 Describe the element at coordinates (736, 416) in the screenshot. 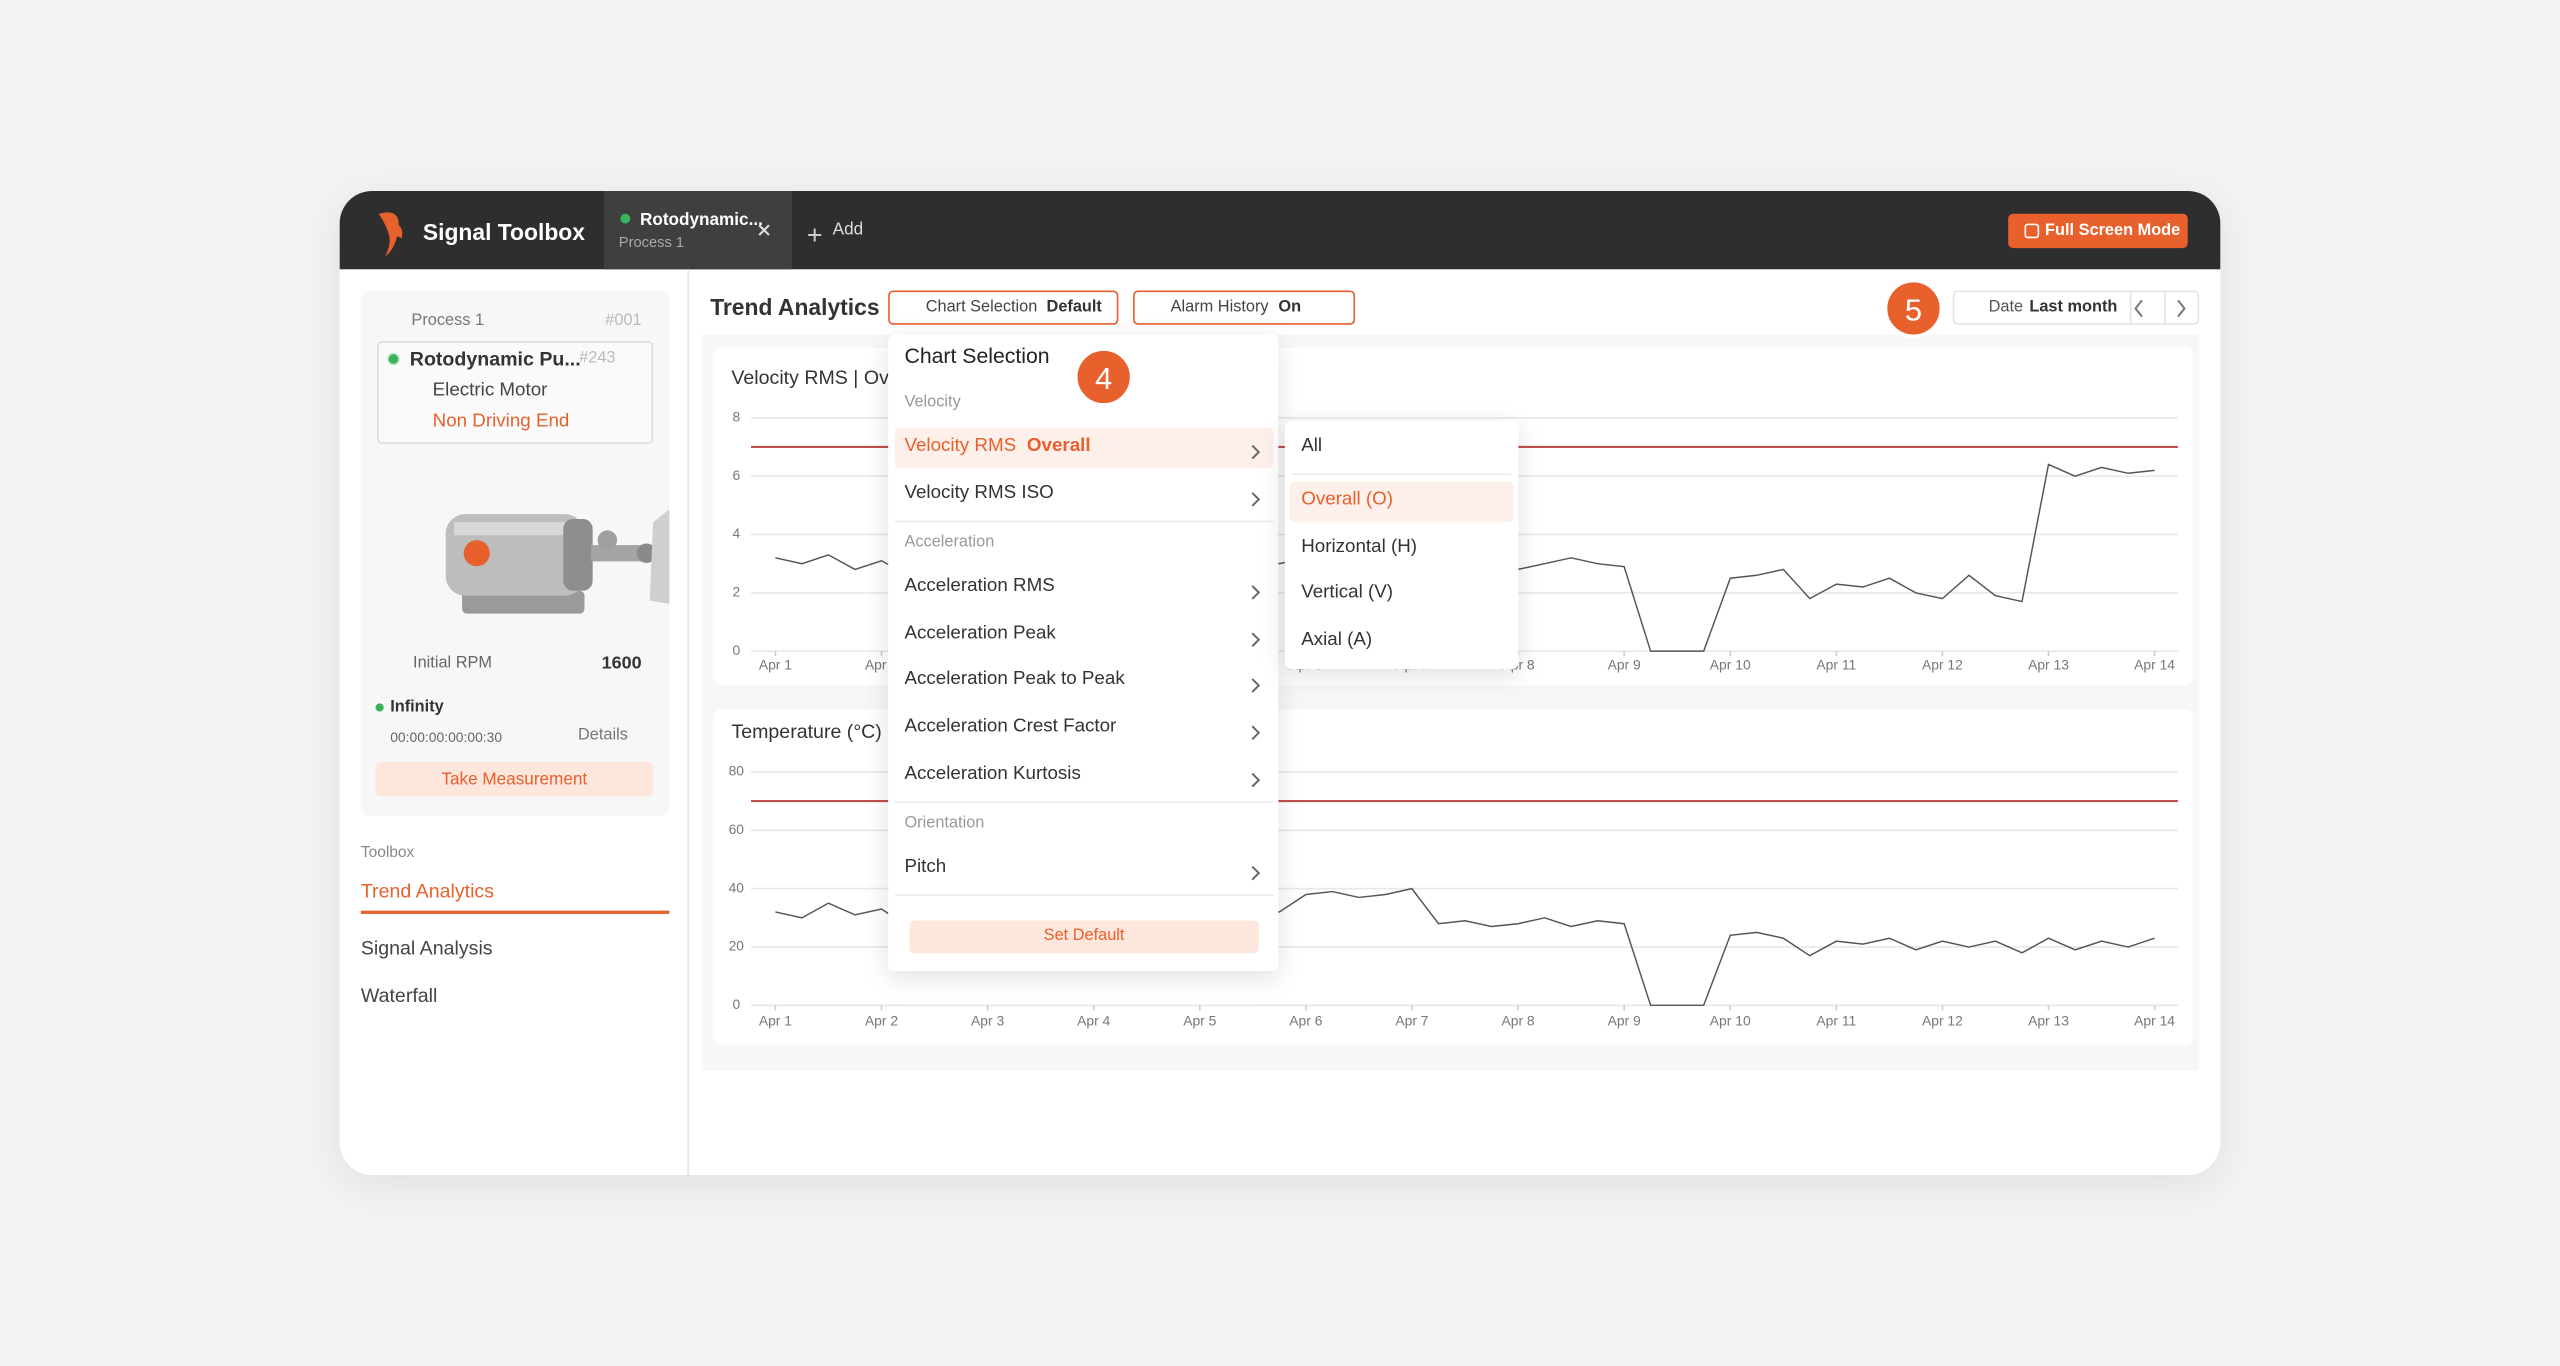

I see `y-tick-label: 8` at that location.